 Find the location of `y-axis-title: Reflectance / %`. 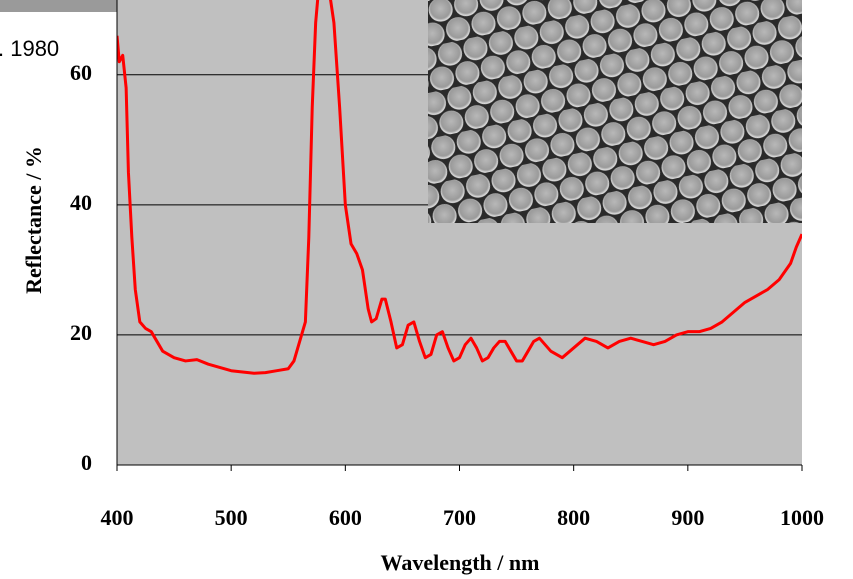

y-axis-title: Reflectance / % is located at coordinates (33, 220).